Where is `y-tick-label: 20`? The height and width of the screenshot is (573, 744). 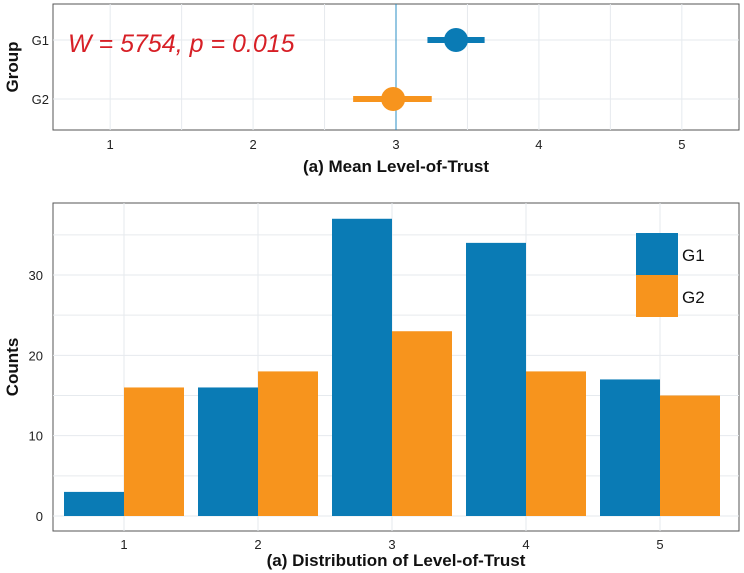
y-tick-label: 20 is located at coordinates (36, 355).